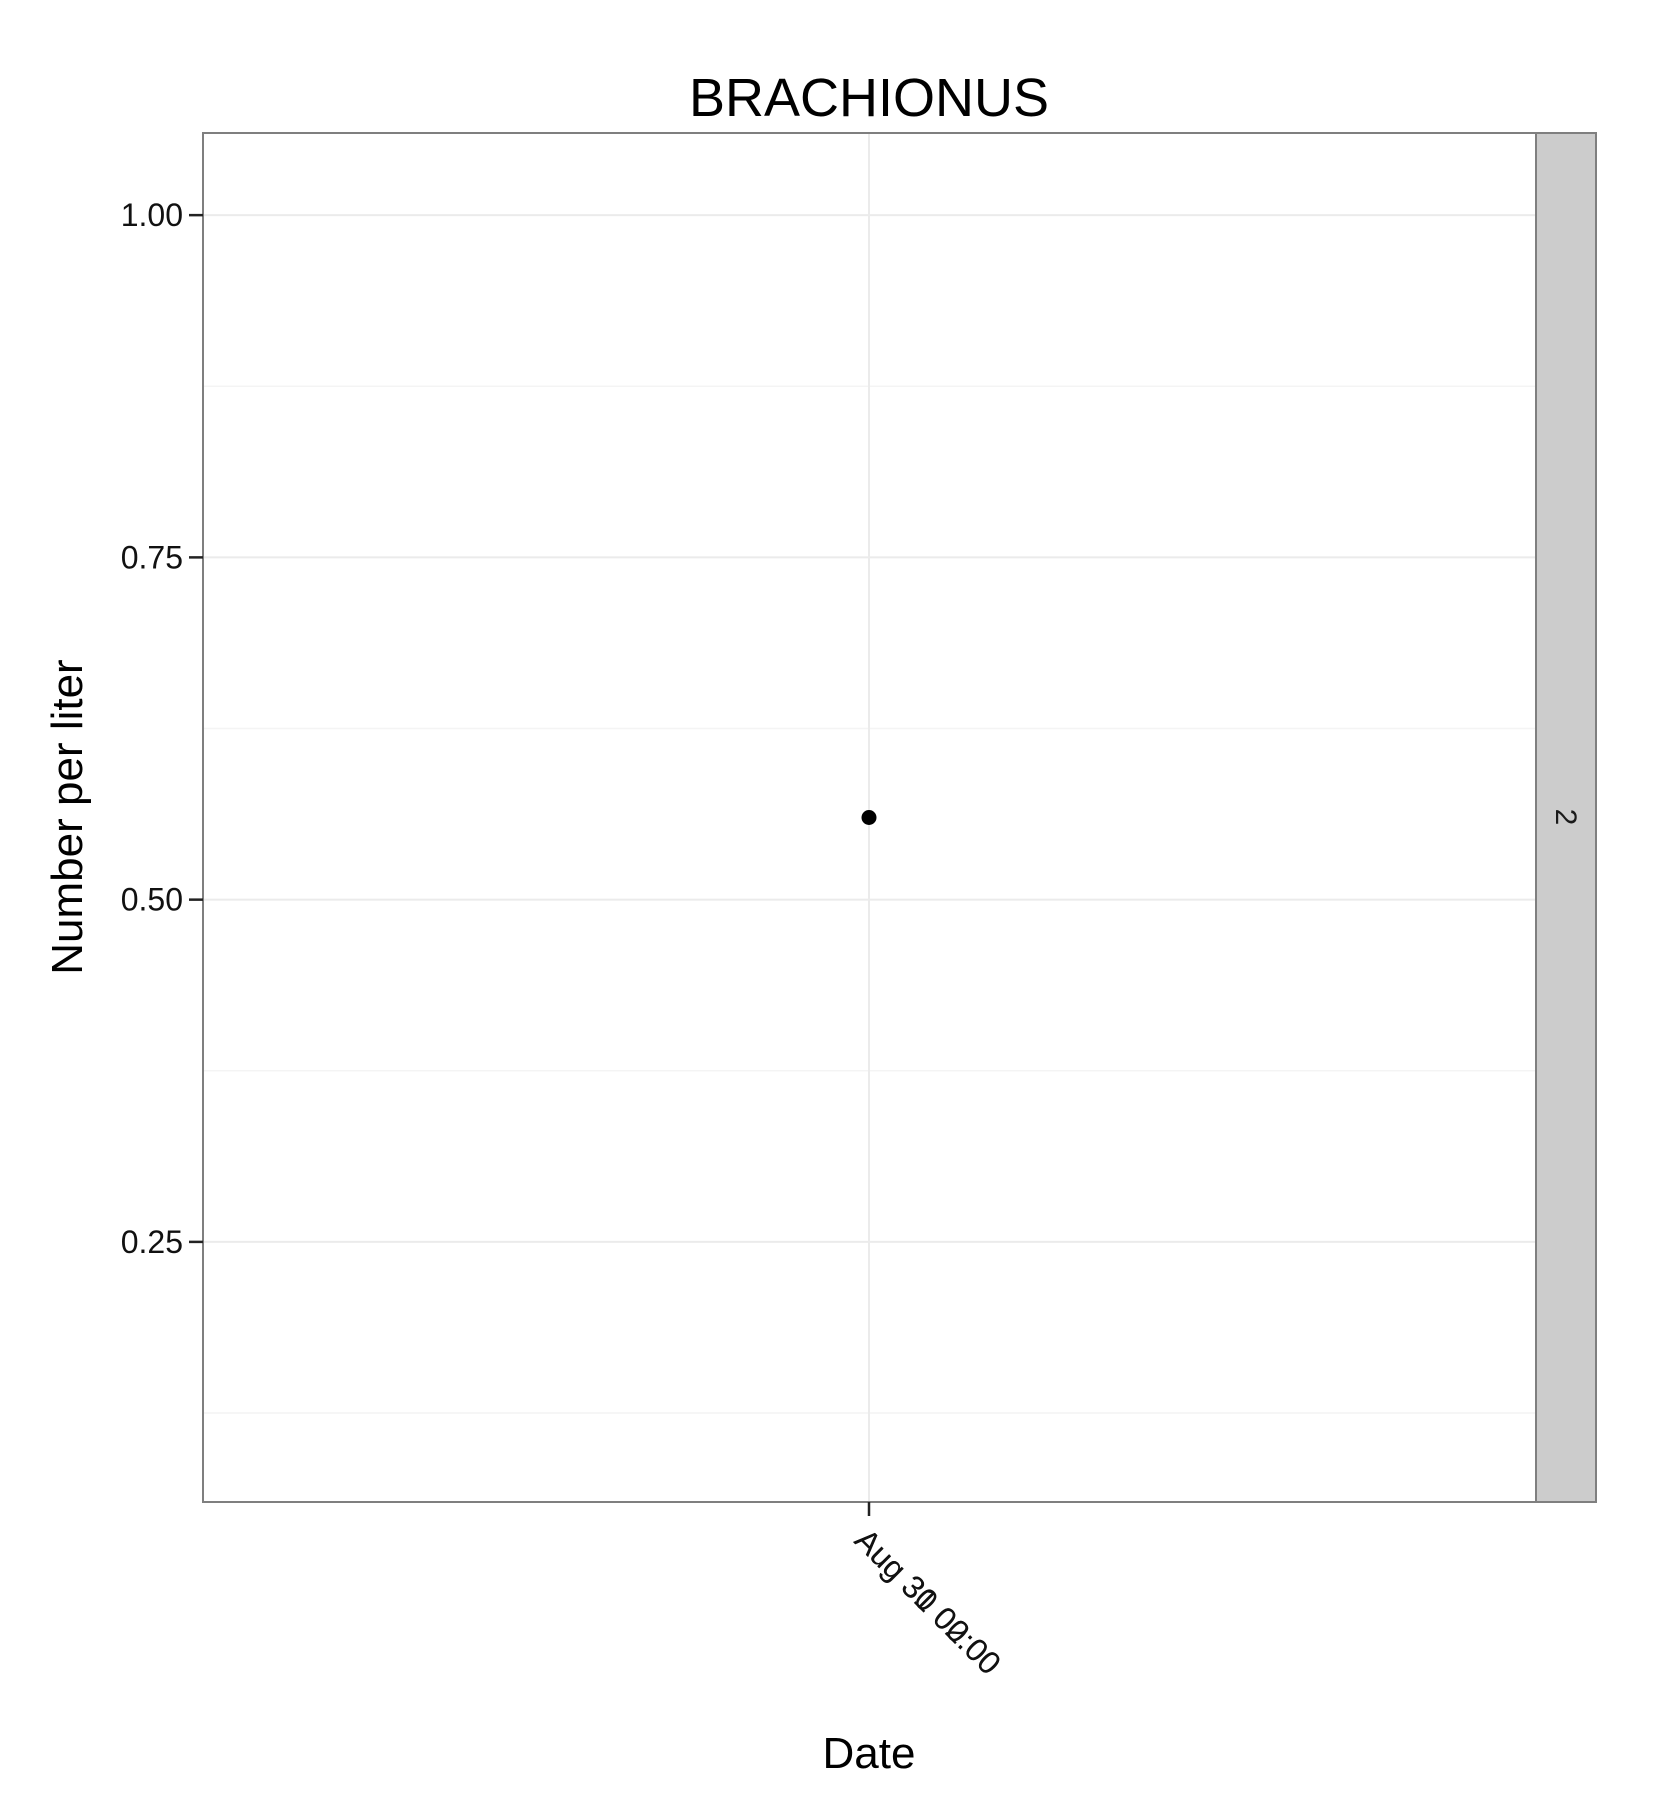 This screenshot has height=1820, width=1662. I want to click on y-tick-label: 0.50, so click(152, 900).